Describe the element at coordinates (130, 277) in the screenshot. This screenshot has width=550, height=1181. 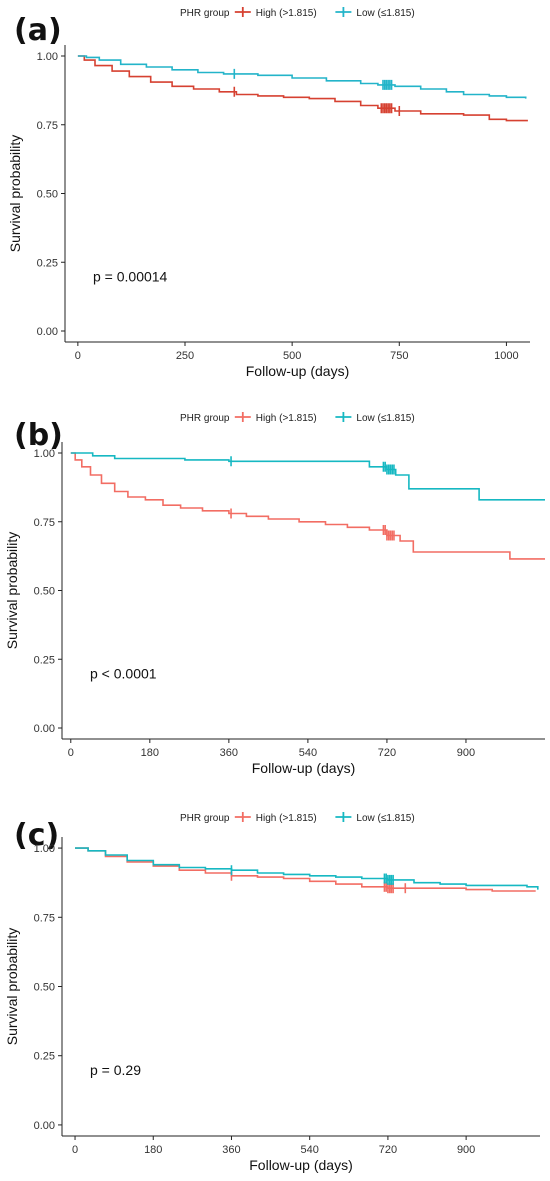
I see `p-value-annotation: p = 0.00014` at that location.